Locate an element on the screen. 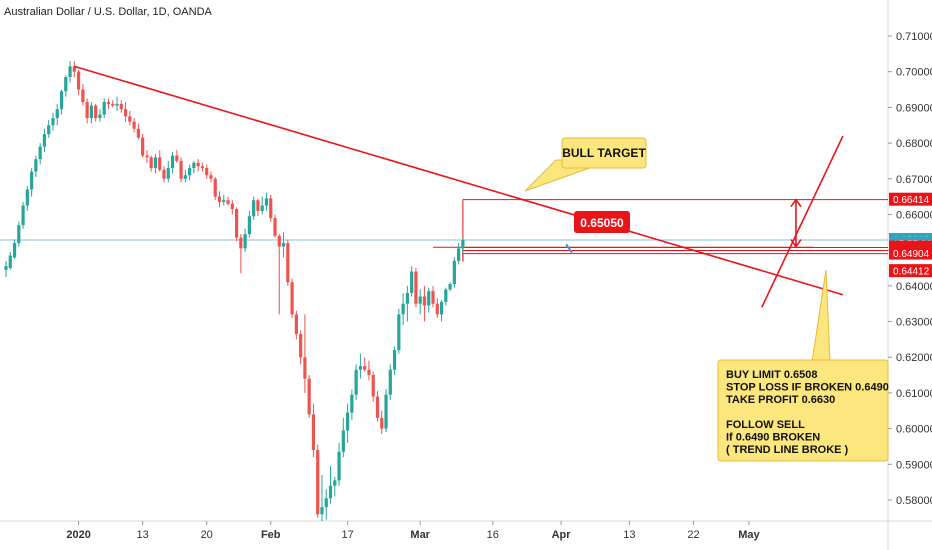 This screenshot has width=932, height=550. trade-note-line: FOLLOW SELL is located at coordinates (765, 425).